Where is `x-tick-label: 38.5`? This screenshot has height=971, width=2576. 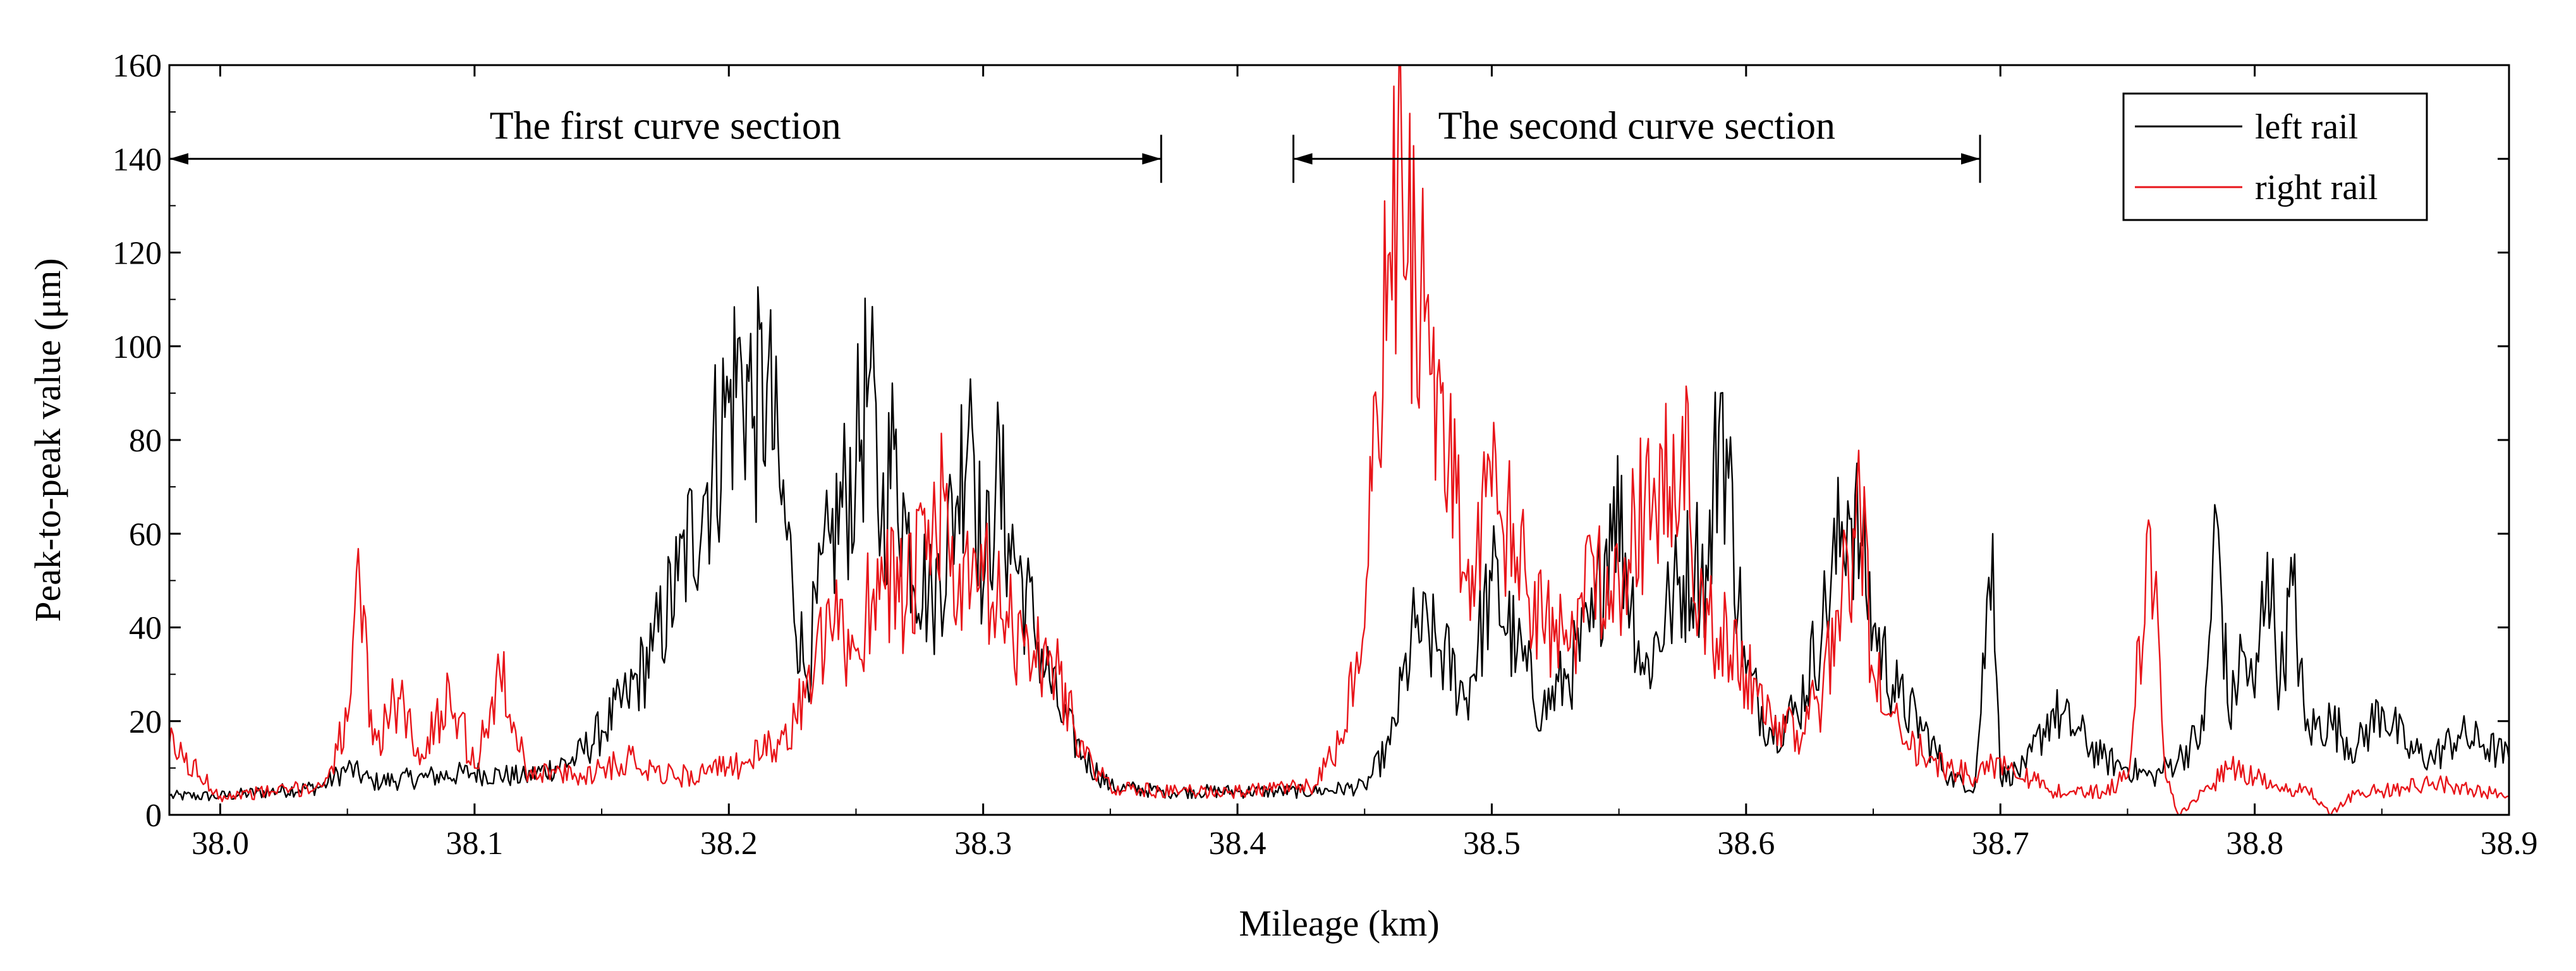
x-tick-label: 38.5 is located at coordinates (1492, 844).